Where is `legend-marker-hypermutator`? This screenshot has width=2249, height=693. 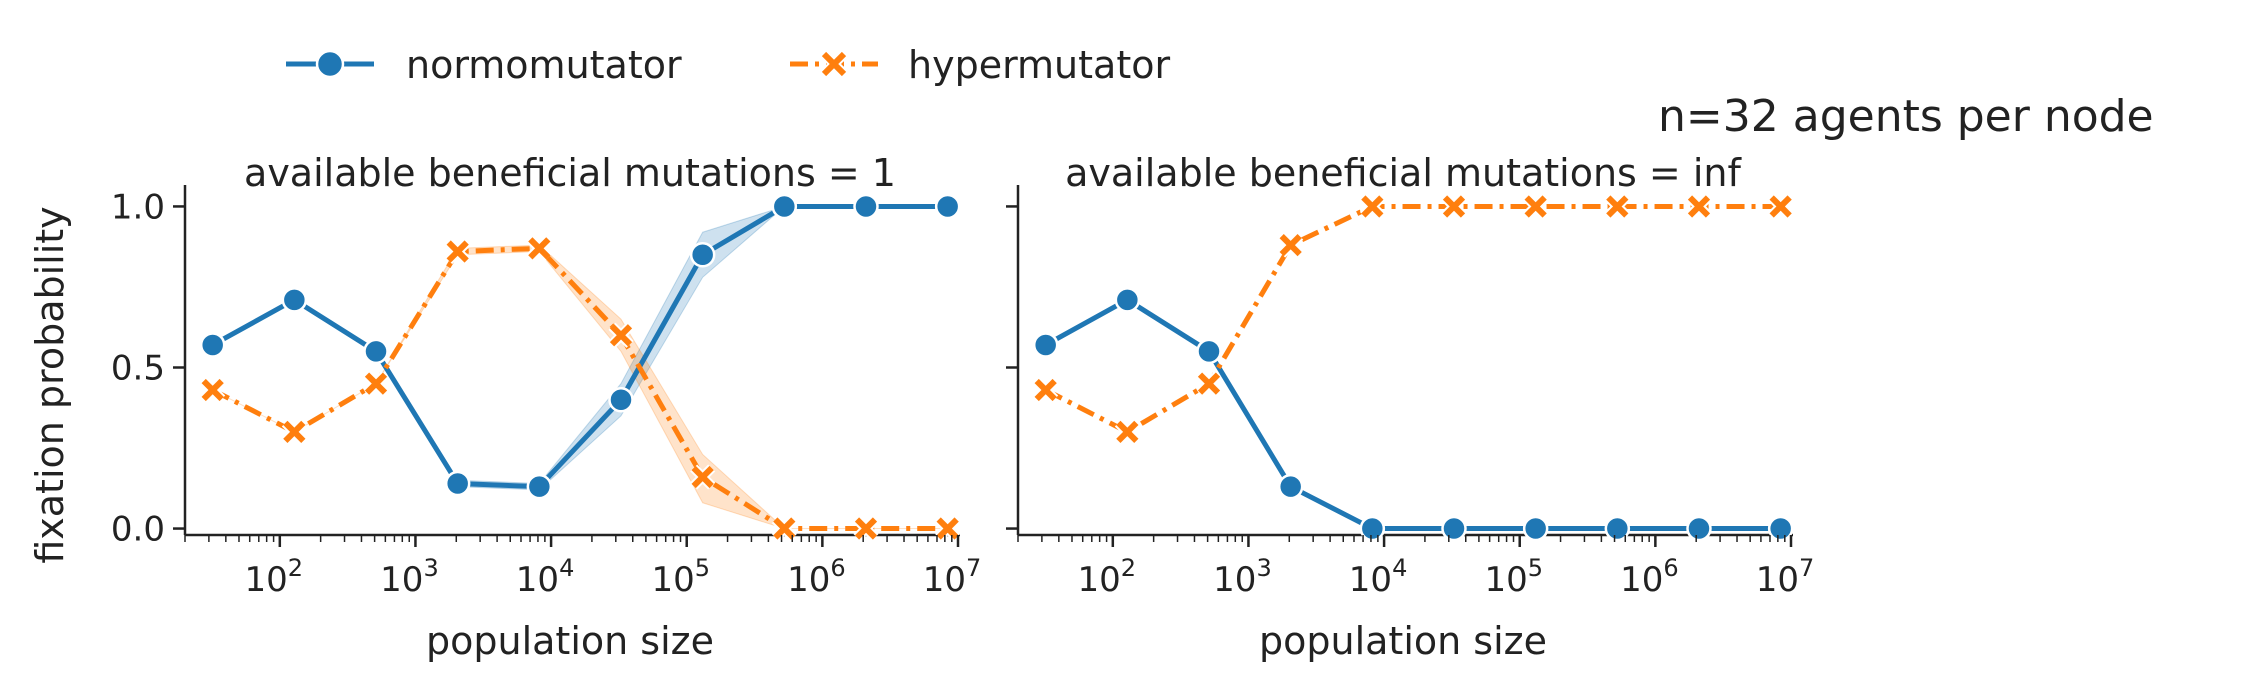
legend-marker-hypermutator is located at coordinates (834, 64).